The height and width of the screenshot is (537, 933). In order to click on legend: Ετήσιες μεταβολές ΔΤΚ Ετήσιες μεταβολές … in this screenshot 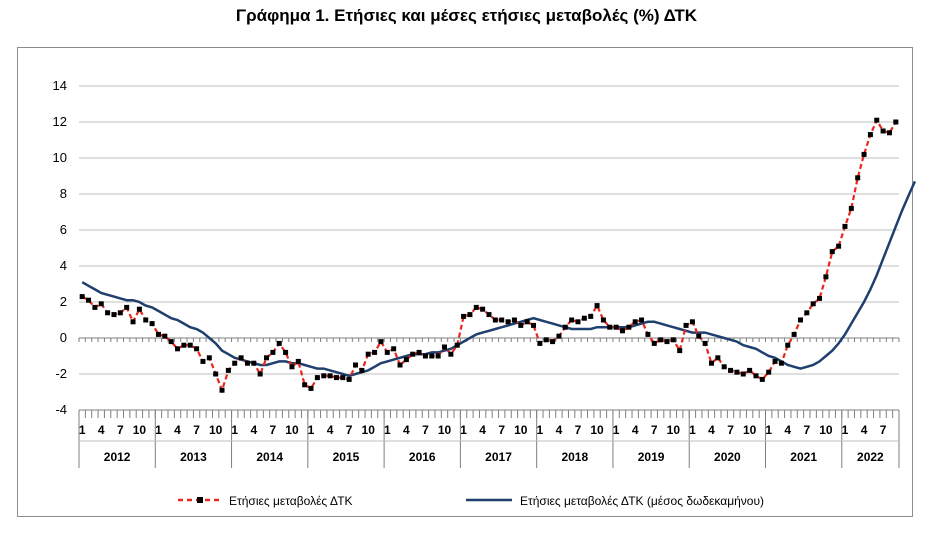, I will do `click(471, 501)`.